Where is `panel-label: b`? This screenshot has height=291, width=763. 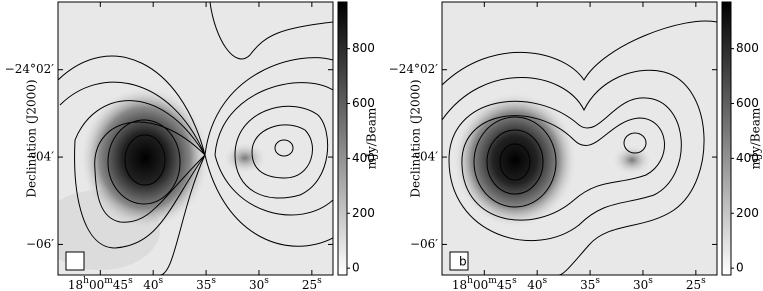
panel-label: b is located at coordinates (463, 262).